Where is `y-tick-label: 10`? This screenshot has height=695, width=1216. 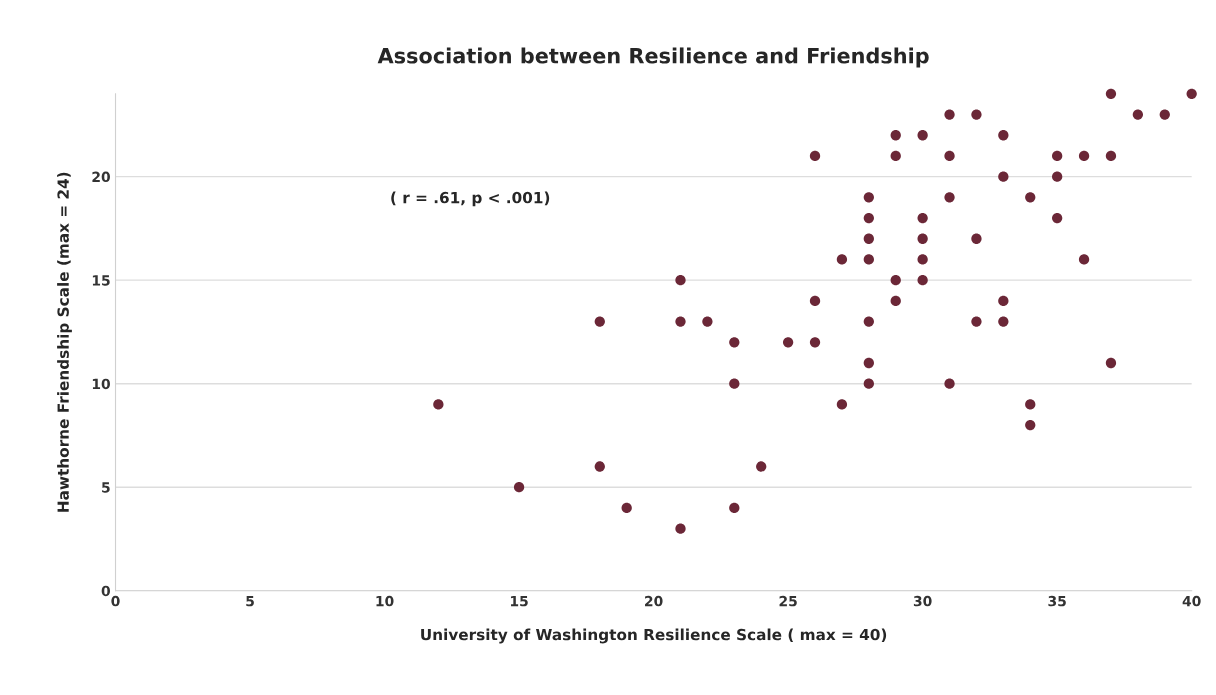
y-tick-label: 10 is located at coordinates (101, 384).